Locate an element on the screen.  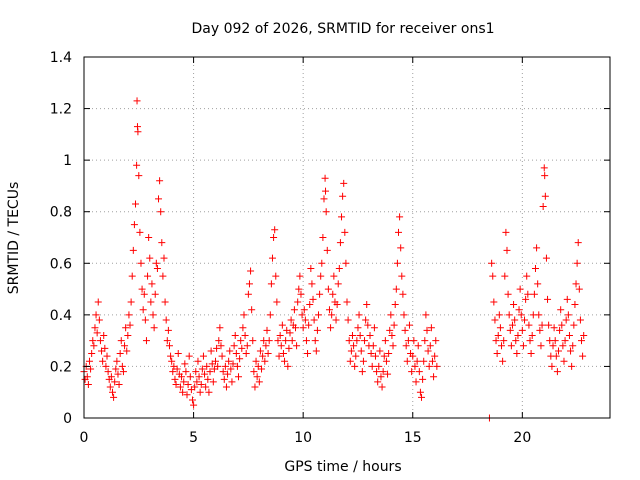
y-tick-label: 1.2 is located at coordinates (61, 110).